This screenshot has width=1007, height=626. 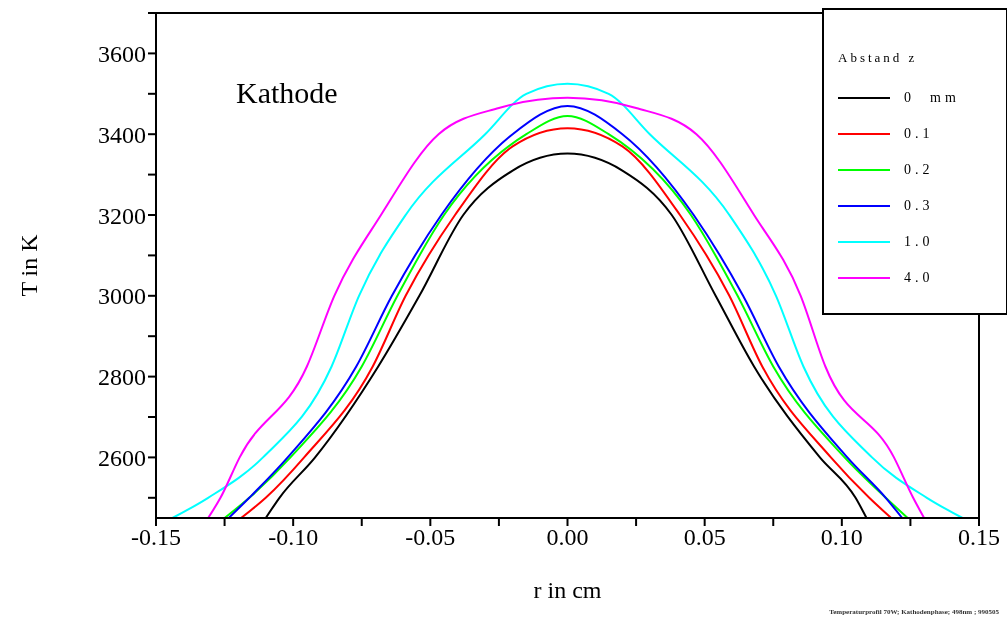 I want to click on legend-label: 0 mm, so click(x=932, y=98).